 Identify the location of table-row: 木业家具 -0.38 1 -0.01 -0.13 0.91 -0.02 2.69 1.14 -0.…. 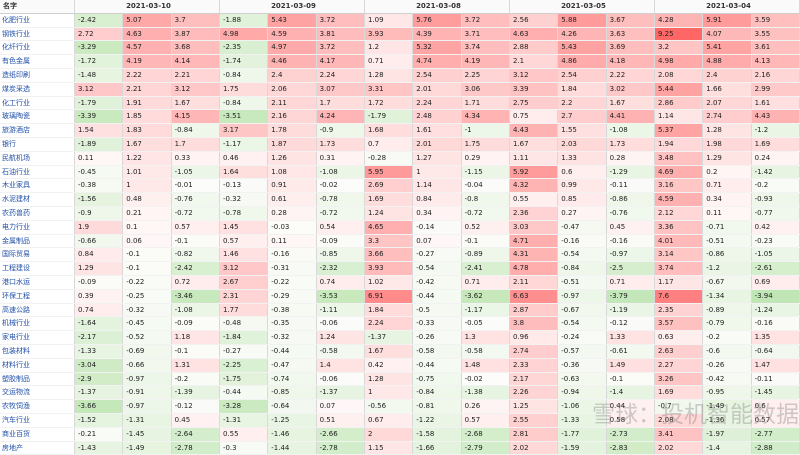
(400, 186).